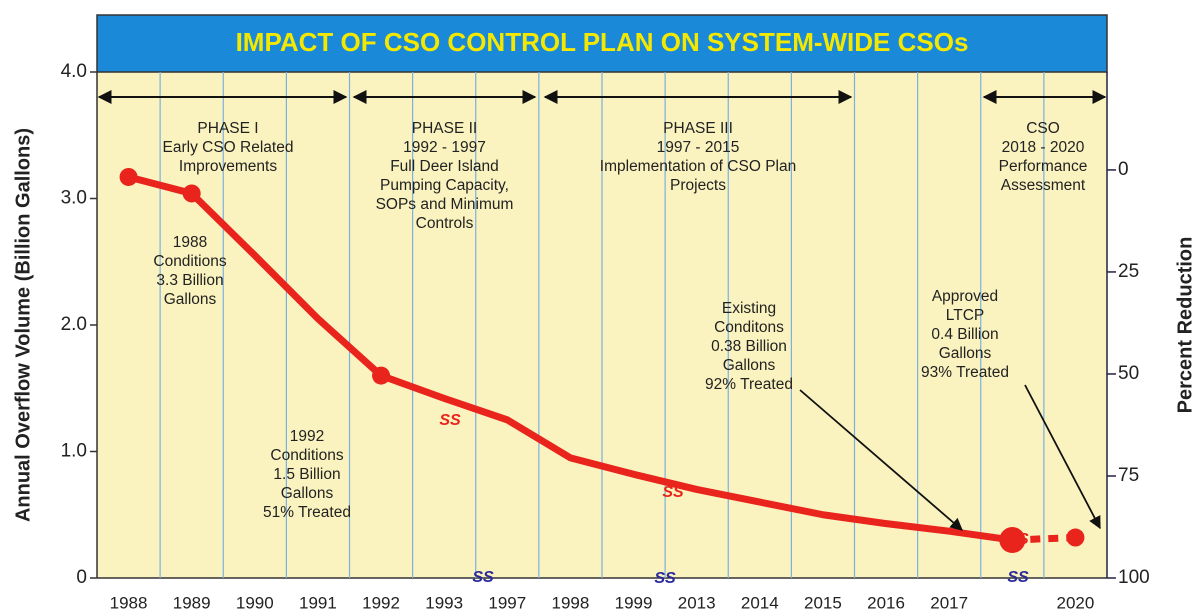 This screenshot has height=616, width=1198. What do you see at coordinates (964, 334) in the screenshot?
I see `annotation-text: 0.4 Billion` at bounding box center [964, 334].